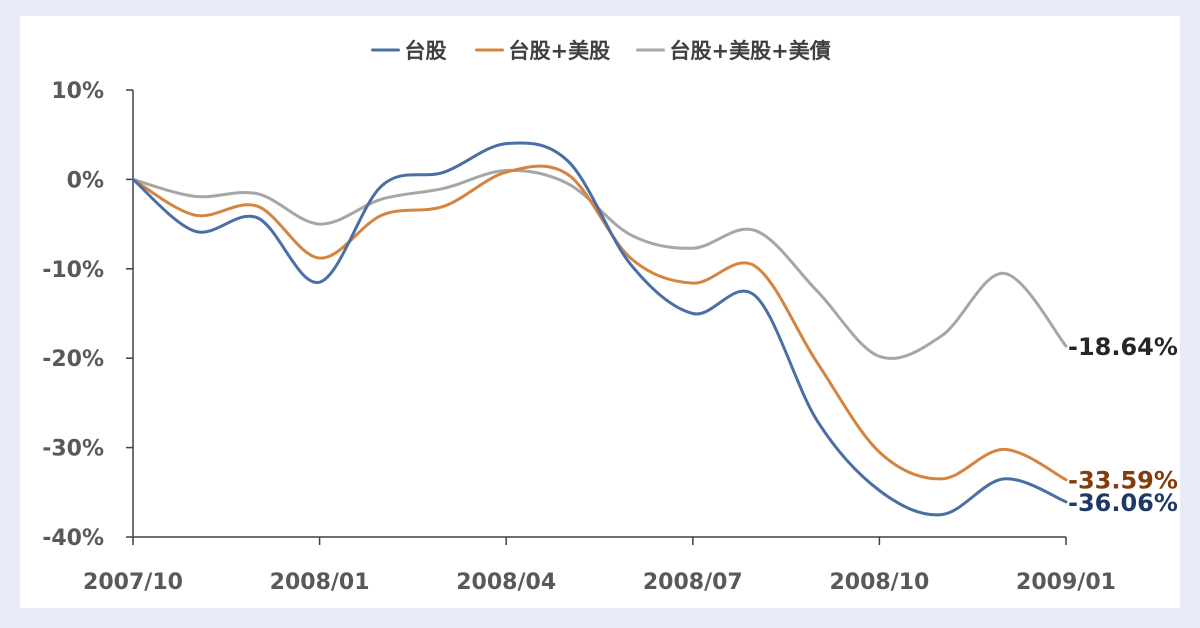  Describe the element at coordinates (320, 582) in the screenshot. I see `x-tick-label: 2008/01` at that location.